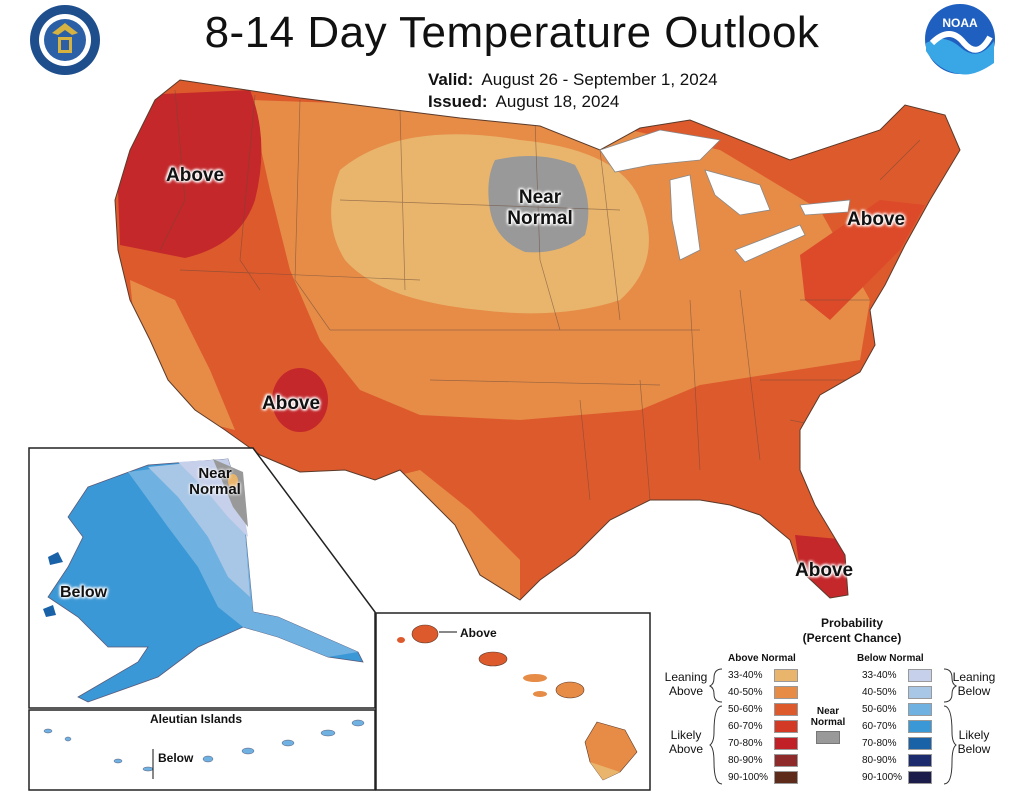  What do you see at coordinates (770, 243) in the screenshot?
I see `lake-erie` at bounding box center [770, 243].